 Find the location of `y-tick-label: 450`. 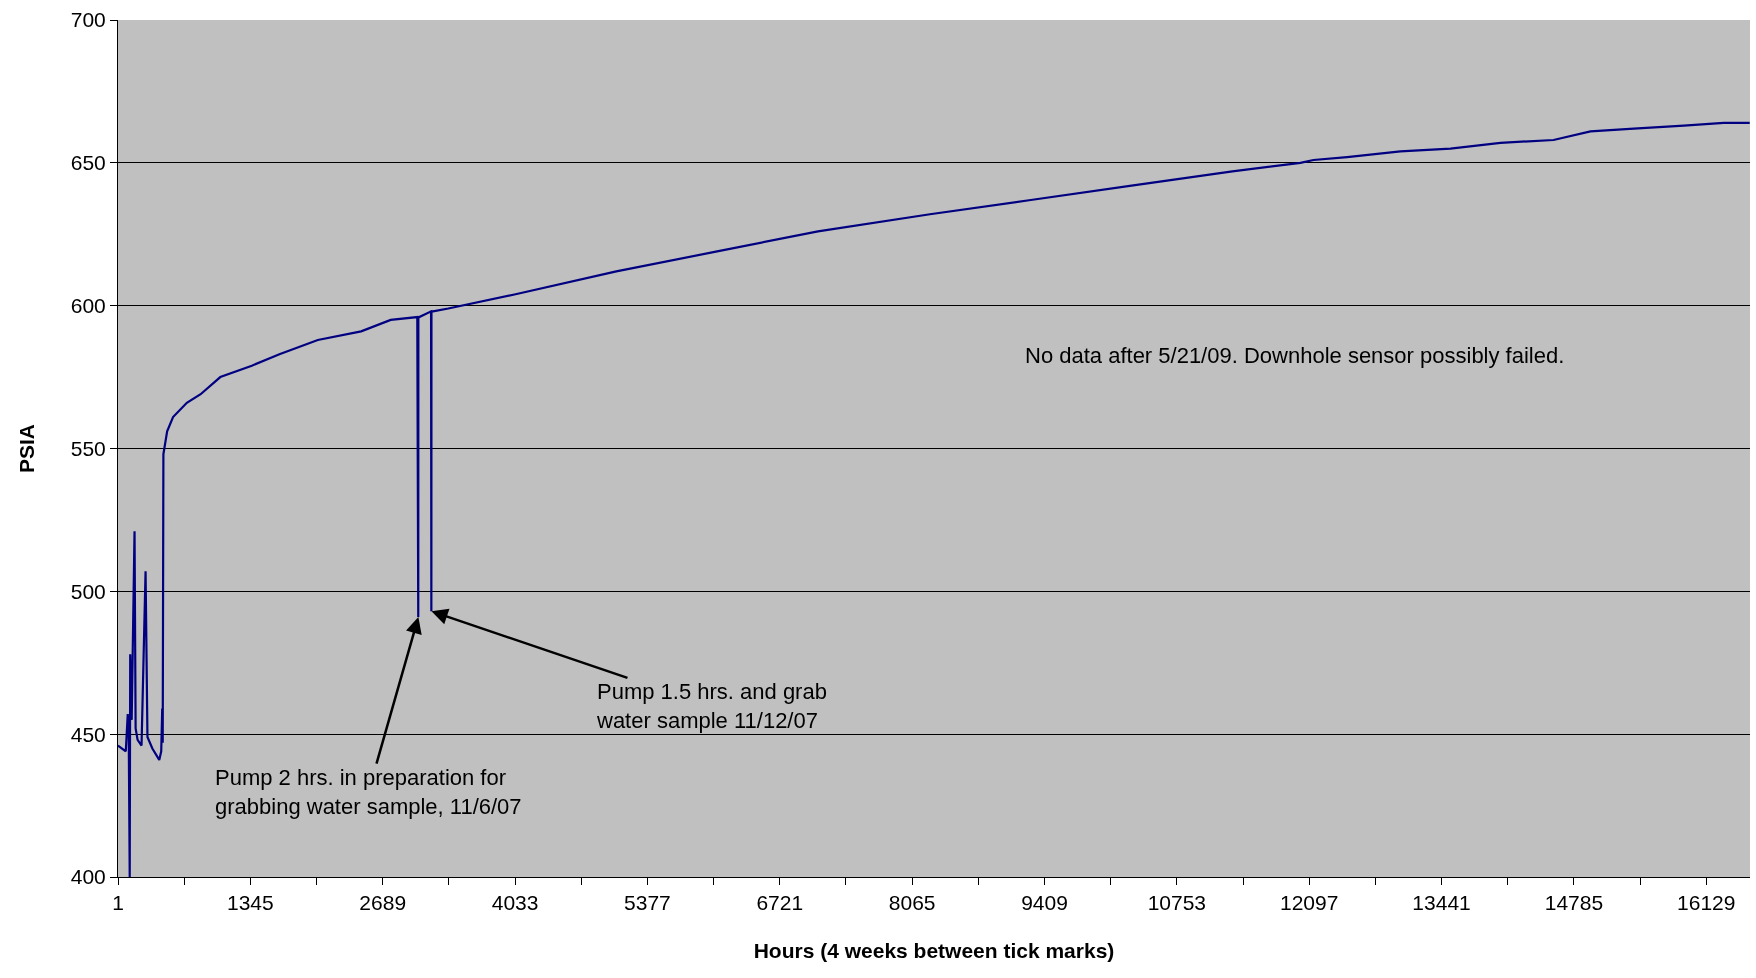

y-tick-label: 450 is located at coordinates (88, 734).